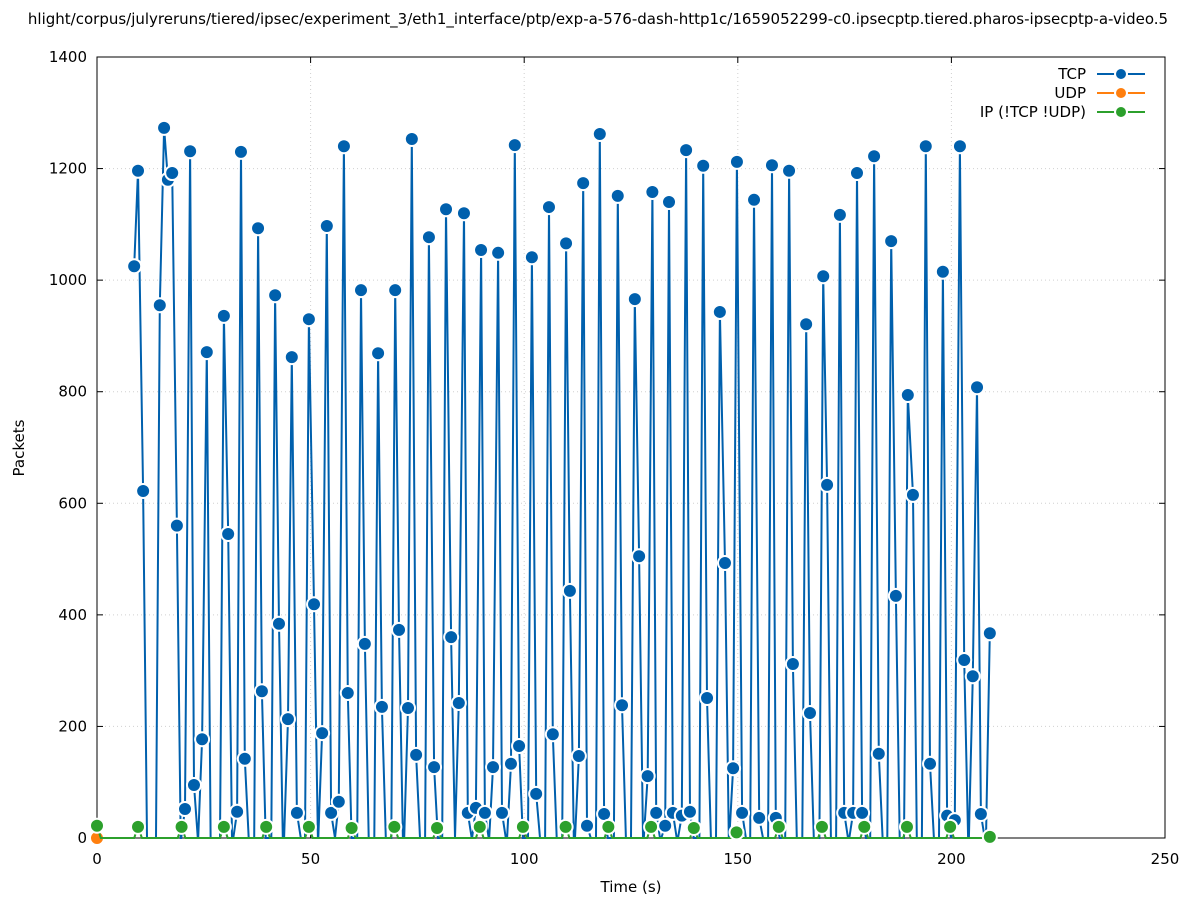 The width and height of the screenshot is (1197, 904). Describe the element at coordinates (1121, 112) in the screenshot. I see `legend-marker-ip-tcp-udp` at that location.